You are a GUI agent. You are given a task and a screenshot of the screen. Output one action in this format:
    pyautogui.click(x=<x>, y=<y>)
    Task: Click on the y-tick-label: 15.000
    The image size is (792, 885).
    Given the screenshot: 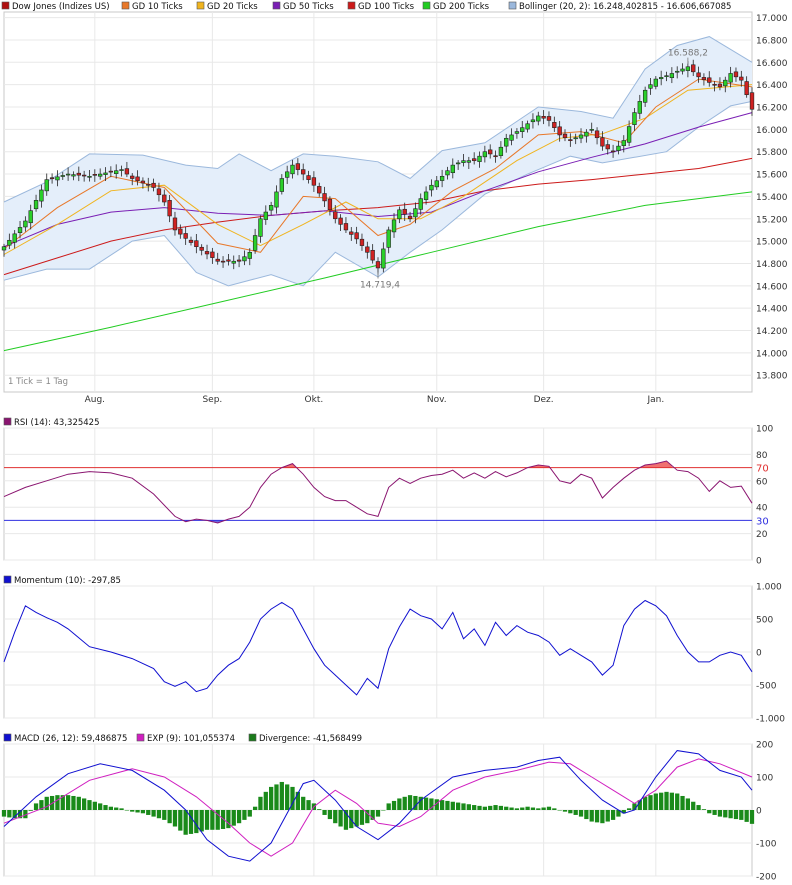 What is the action you would take?
    pyautogui.click(x=772, y=243)
    